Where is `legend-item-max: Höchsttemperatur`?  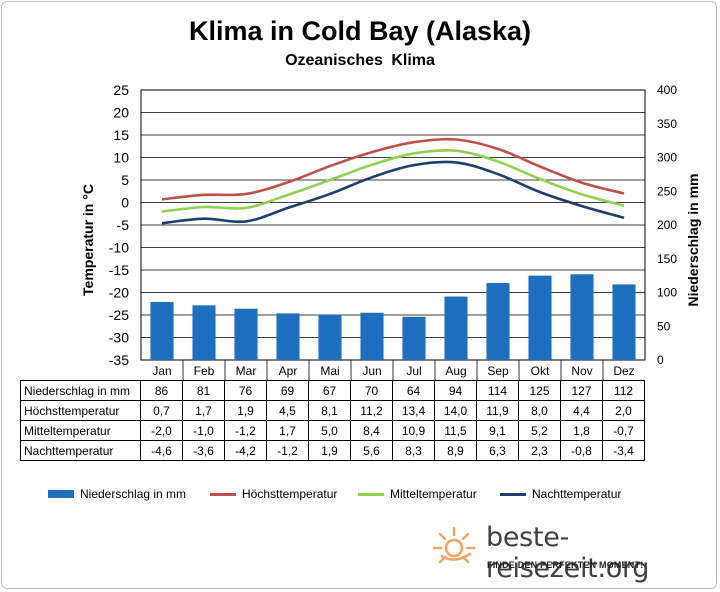
legend-item-max: Höchsttemperatur is located at coordinates (273, 494).